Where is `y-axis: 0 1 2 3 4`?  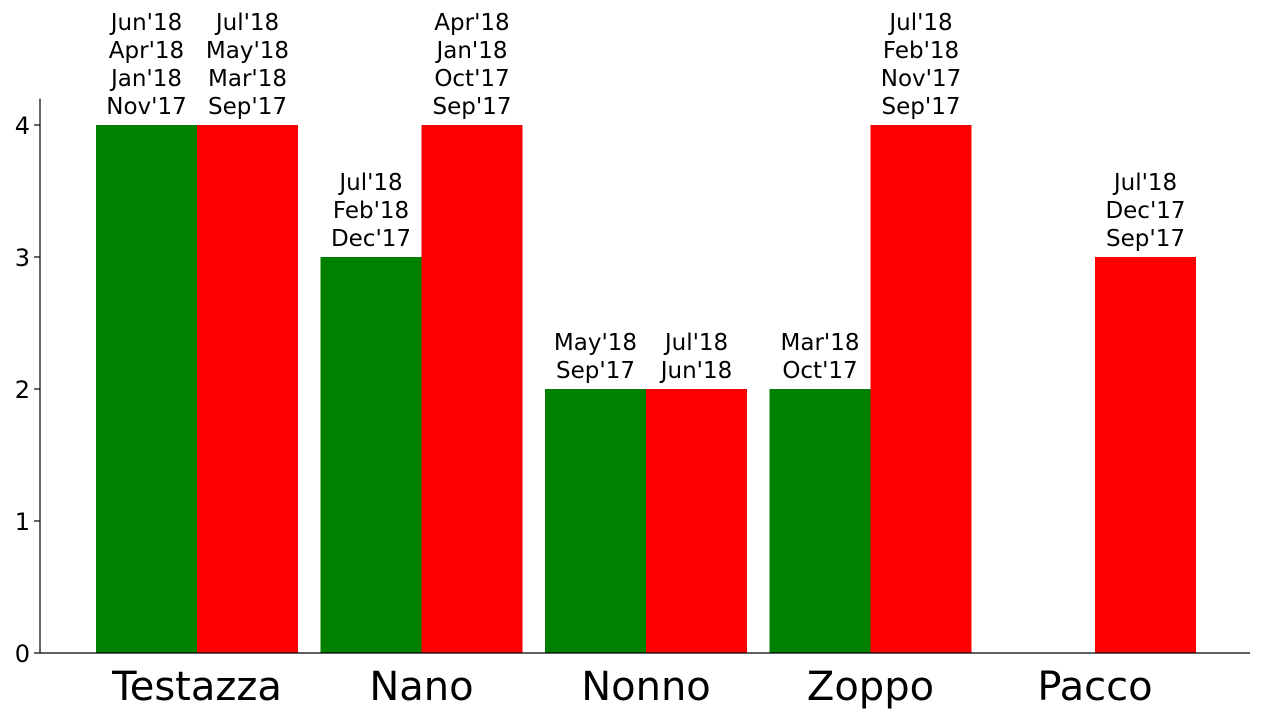 y-axis: 0 1 2 3 4 is located at coordinates (28, 383).